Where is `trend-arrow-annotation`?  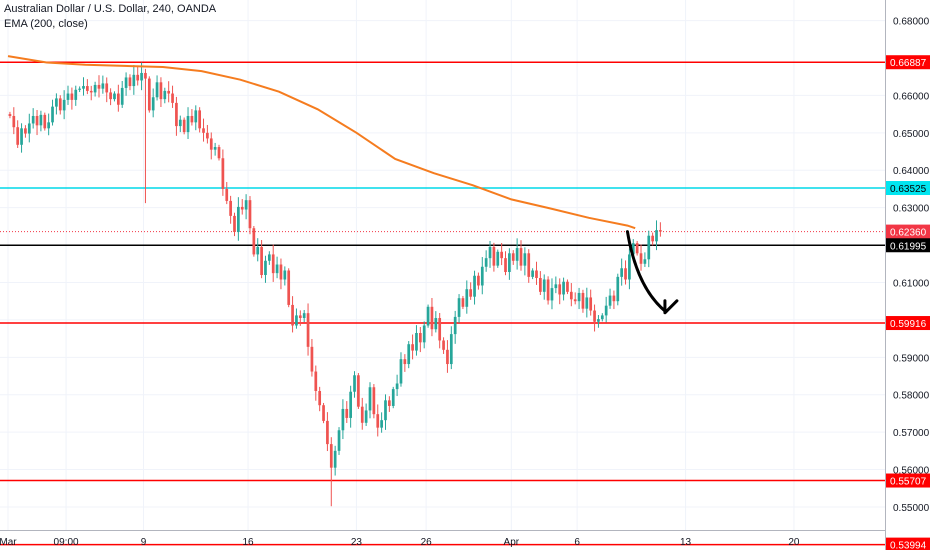
trend-arrow-annotation is located at coordinates (652, 272).